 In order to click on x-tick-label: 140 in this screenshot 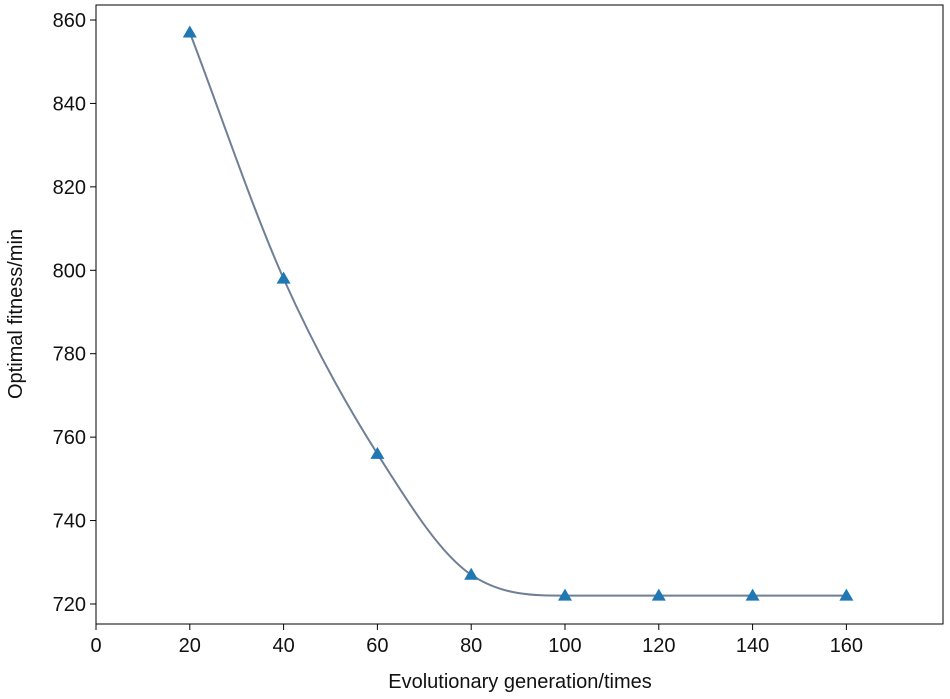, I will do `click(752, 646)`.